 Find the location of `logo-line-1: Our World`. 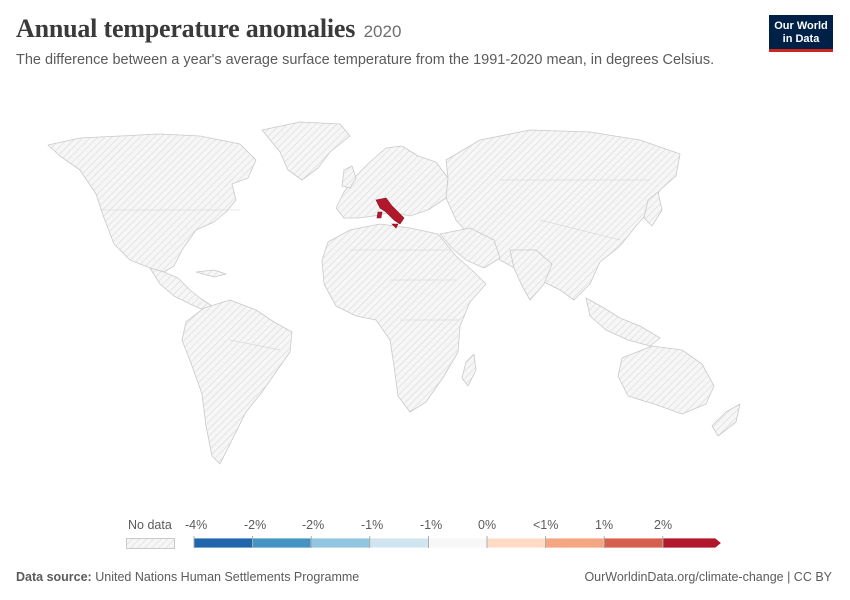

logo-line-1: Our World is located at coordinates (801, 26).